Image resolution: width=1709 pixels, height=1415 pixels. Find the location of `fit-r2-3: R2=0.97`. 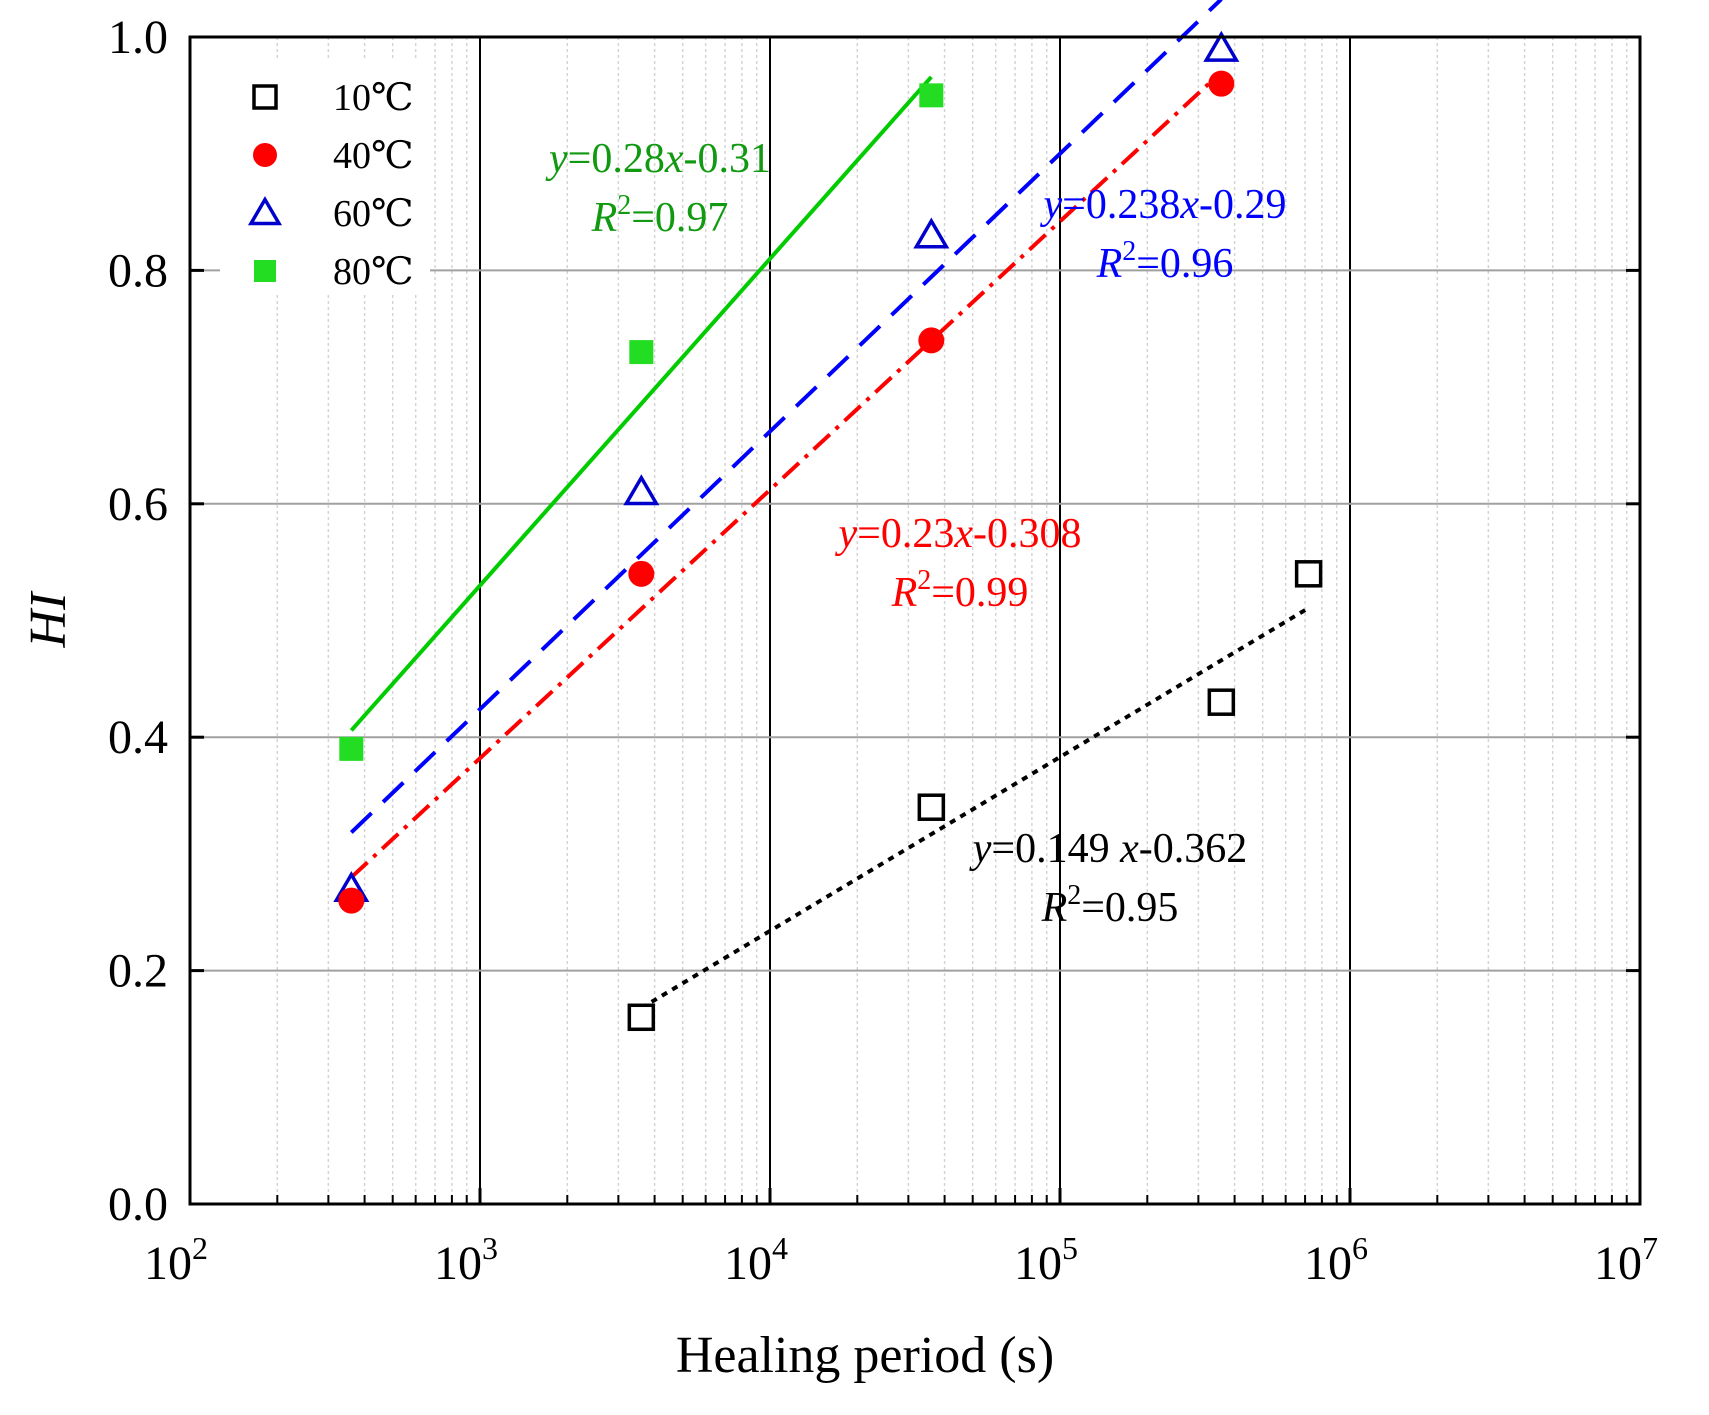

fit-r2-3: R2=0.97 is located at coordinates (660, 215).